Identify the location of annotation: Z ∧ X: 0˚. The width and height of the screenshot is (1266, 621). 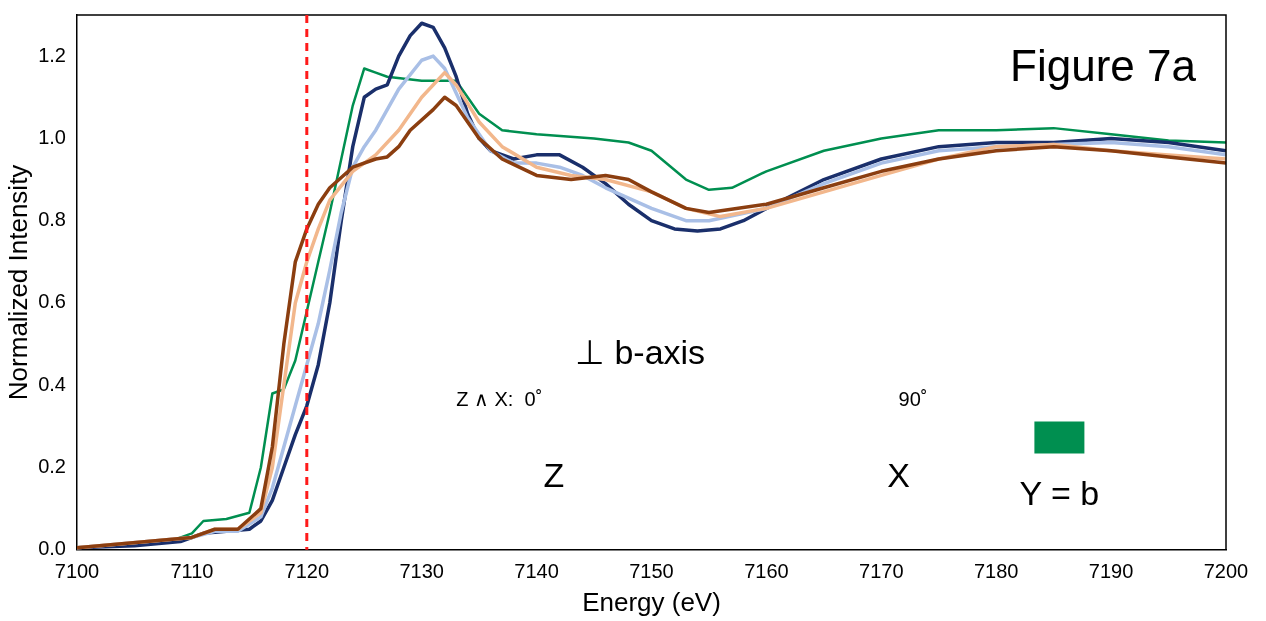
(499, 398).